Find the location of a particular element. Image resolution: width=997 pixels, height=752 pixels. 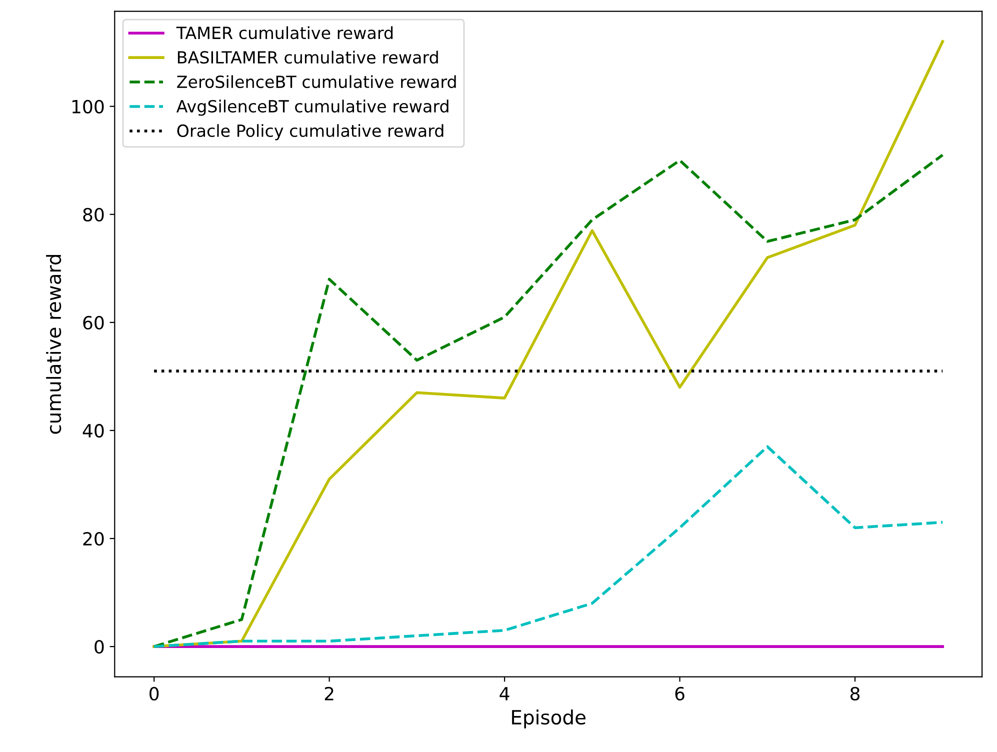

y-axis-title: cumulative reward is located at coordinates (54, 344).